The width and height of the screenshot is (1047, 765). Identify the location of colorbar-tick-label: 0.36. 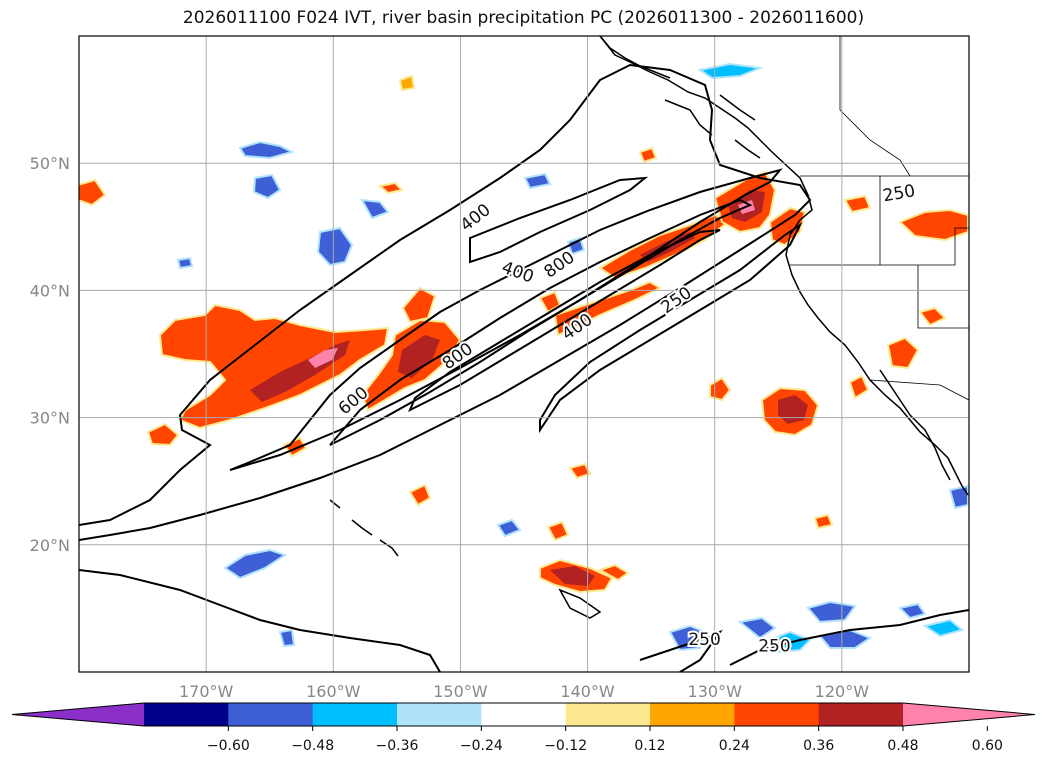
(818, 746).